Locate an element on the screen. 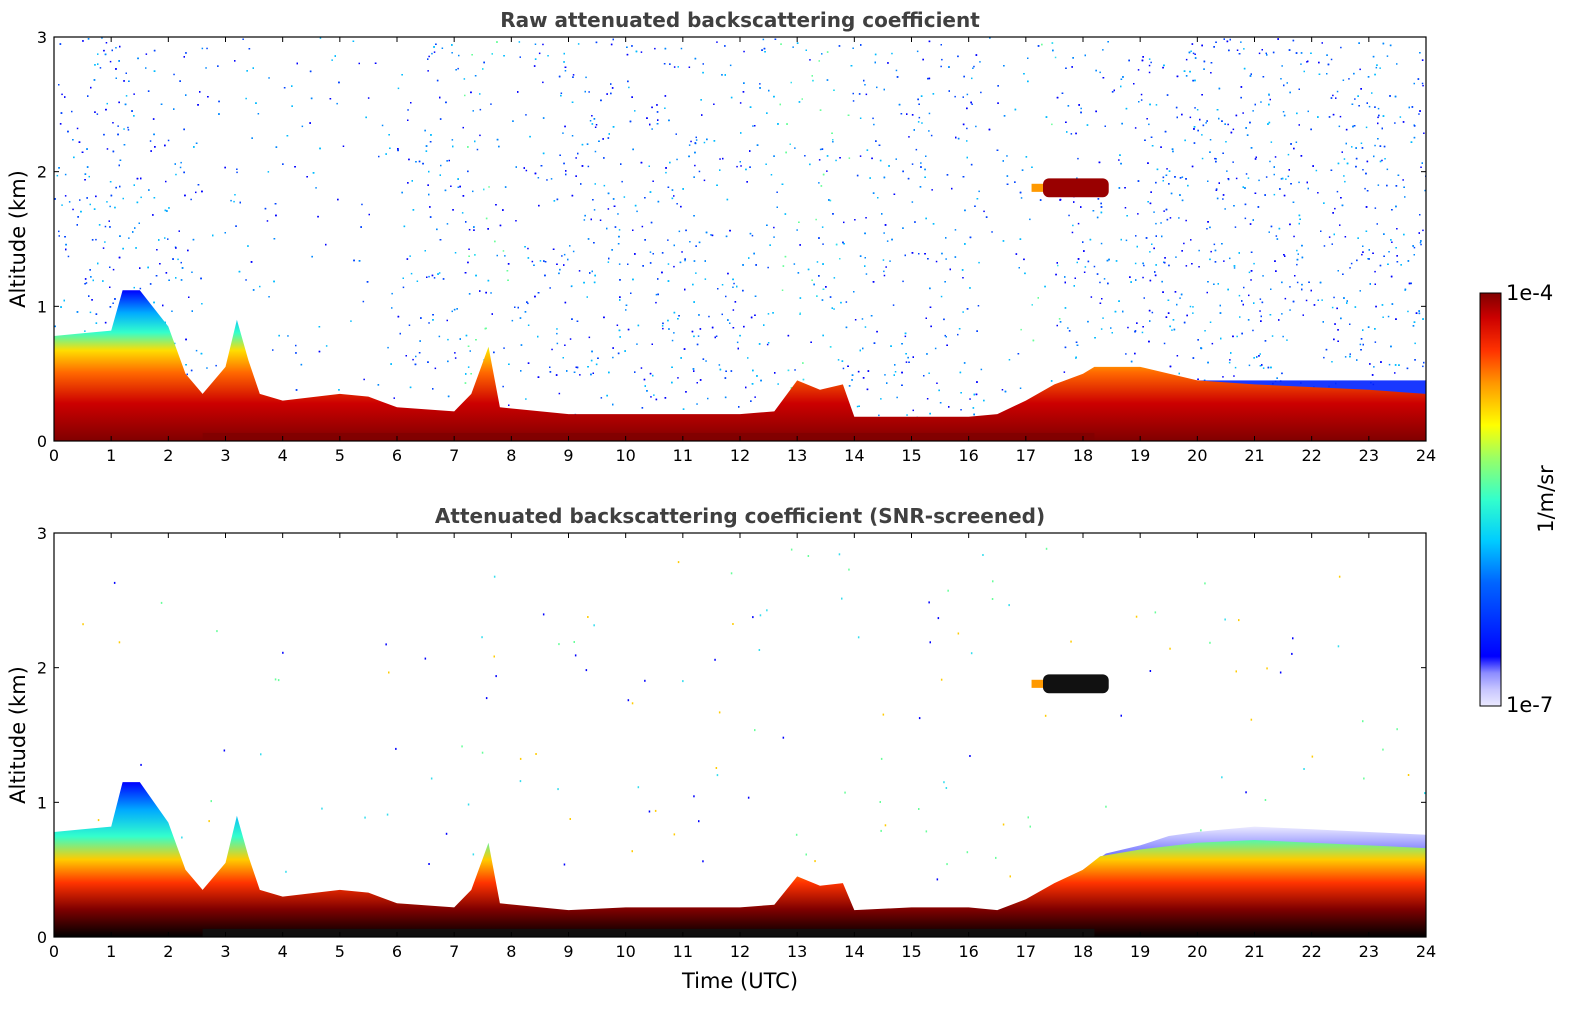 The width and height of the screenshot is (1595, 1020). x-tick-label: 24 is located at coordinates (1426, 455).